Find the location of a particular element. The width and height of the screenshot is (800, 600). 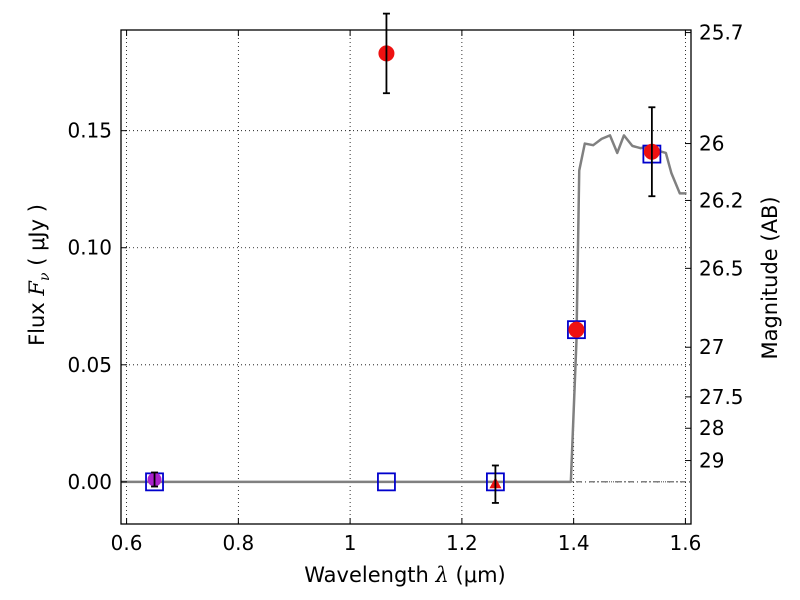

y-axis-label: Flux Fν ( μJy ) is located at coordinates (39, 275).